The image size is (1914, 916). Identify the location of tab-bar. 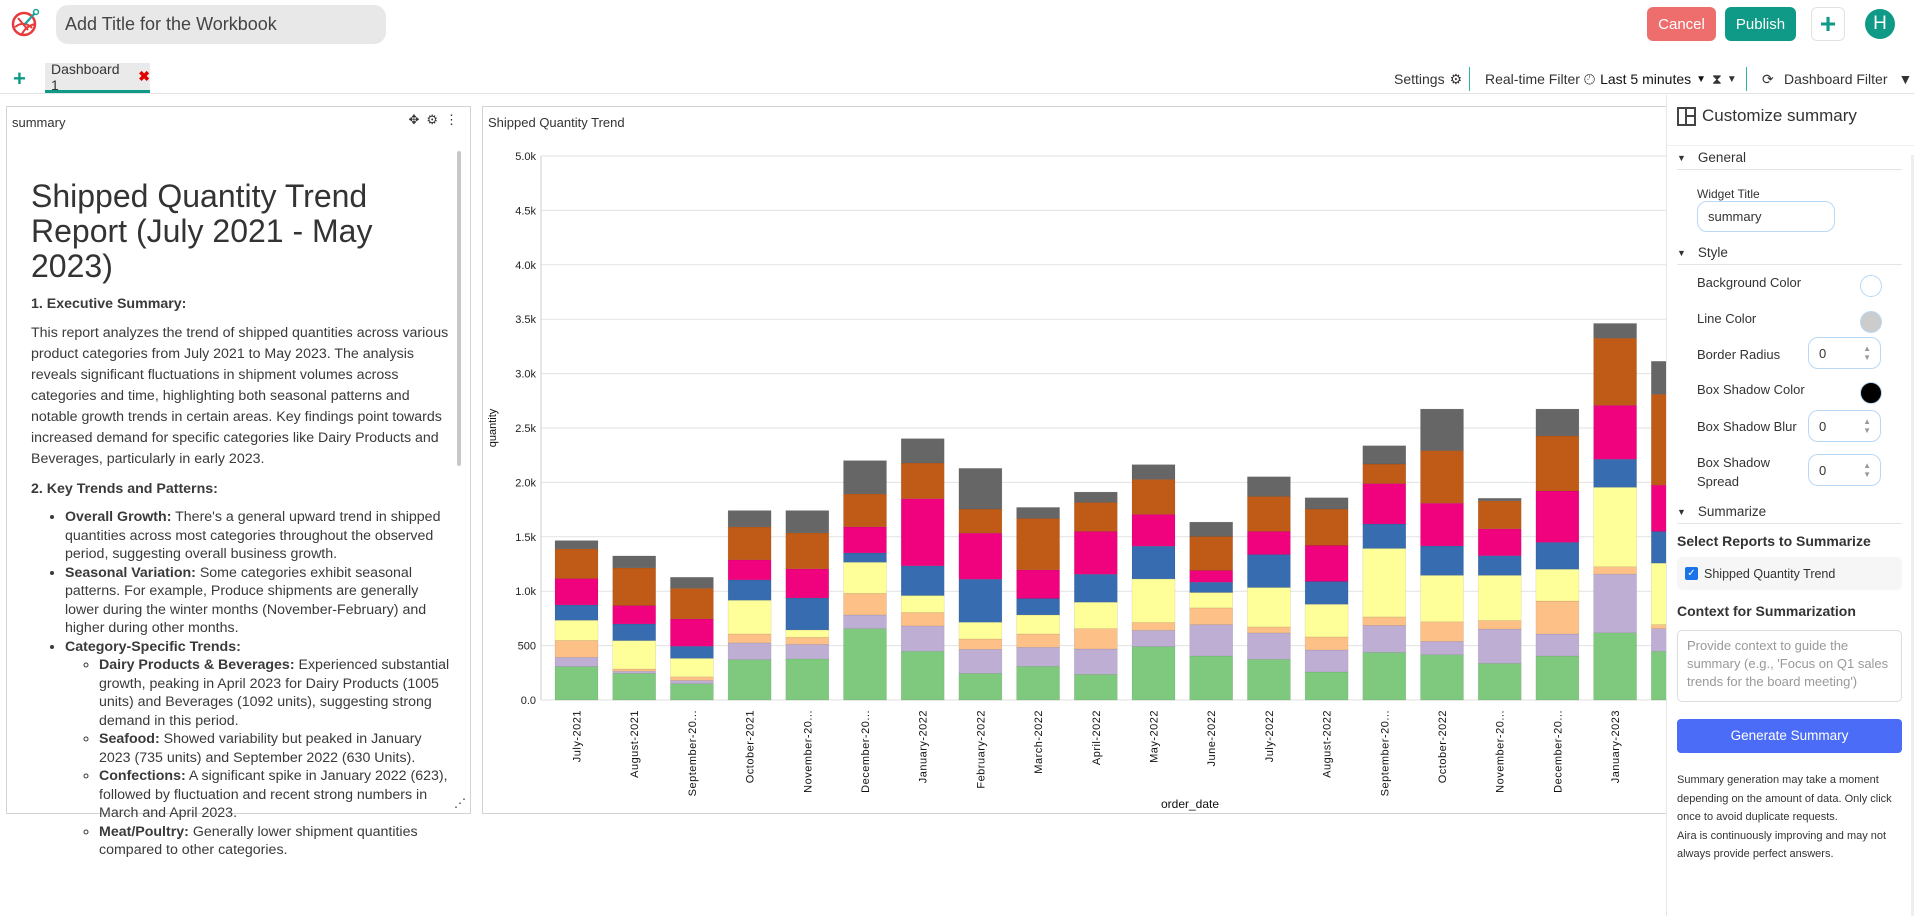
(957, 78).